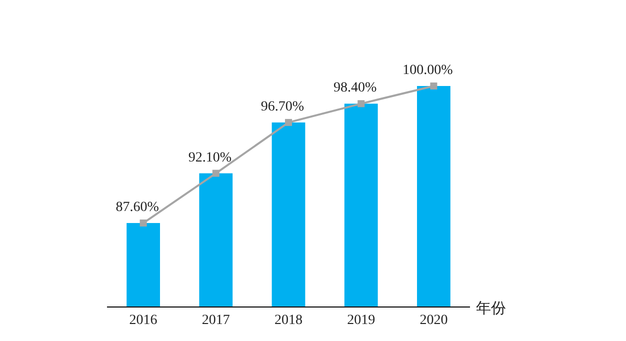 This screenshot has width=626, height=341. Describe the element at coordinates (138, 208) in the screenshot. I see `data-label: 87.60%` at that location.